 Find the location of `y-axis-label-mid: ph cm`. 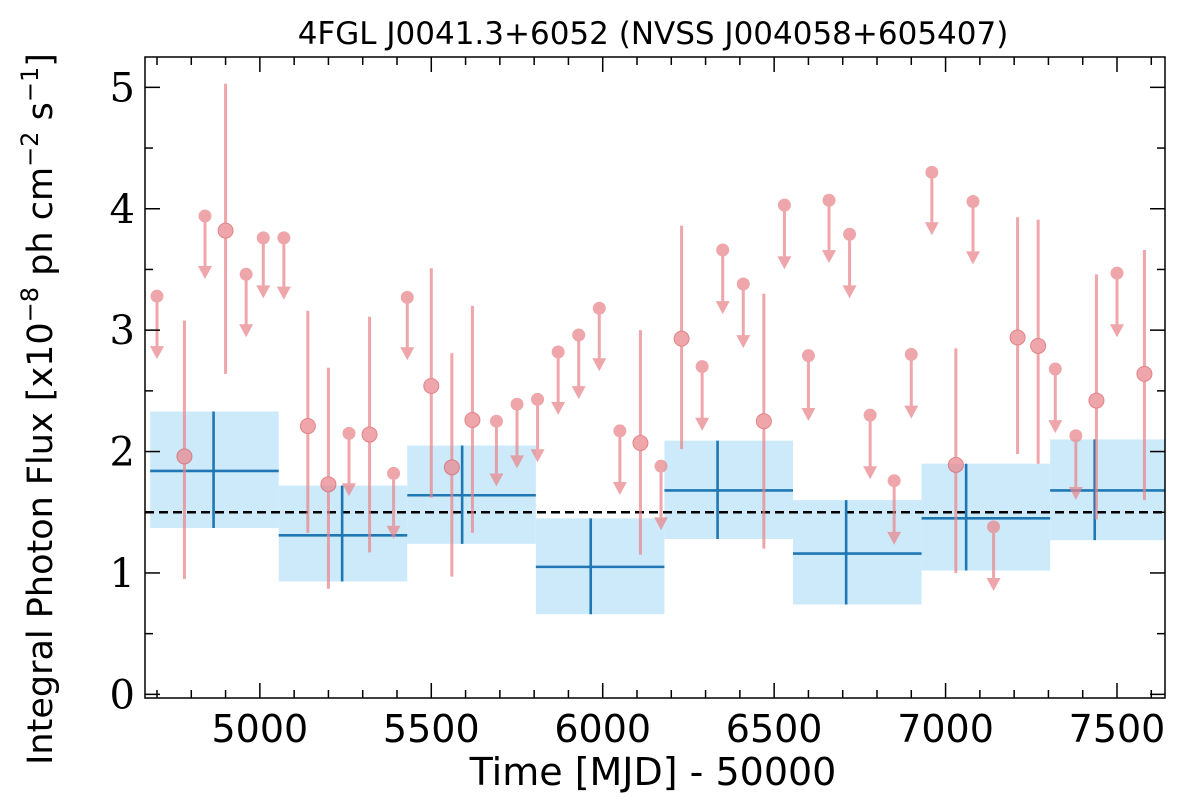

y-axis-label-mid: ph cm is located at coordinates (41, 227).